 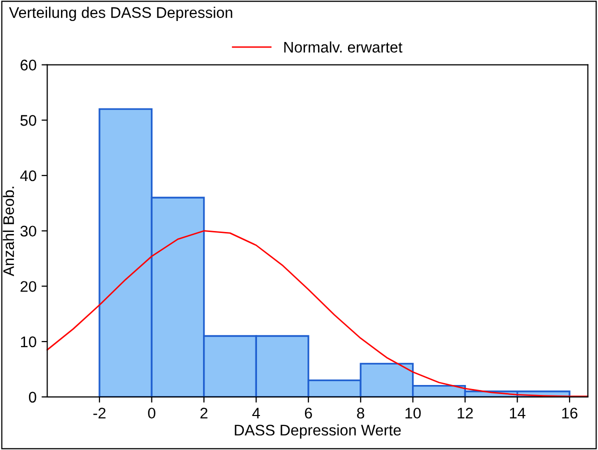 I want to click on x-tick-label: 4, so click(x=256, y=413).